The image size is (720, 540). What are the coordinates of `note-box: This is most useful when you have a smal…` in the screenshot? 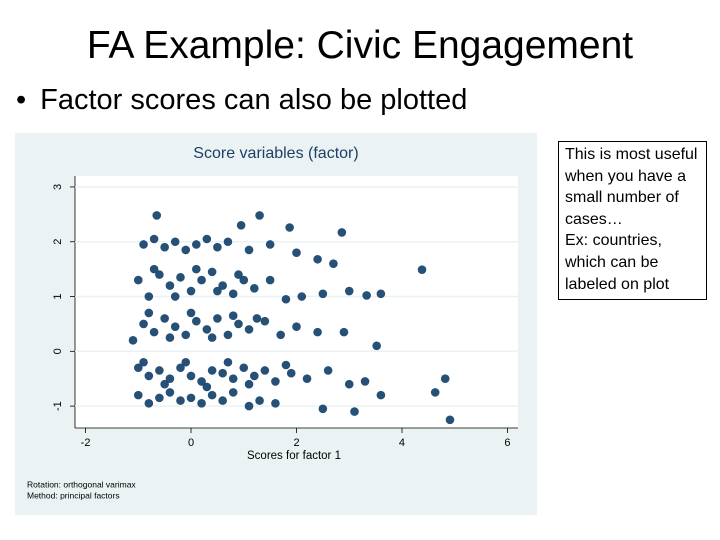 It's located at (632, 221).